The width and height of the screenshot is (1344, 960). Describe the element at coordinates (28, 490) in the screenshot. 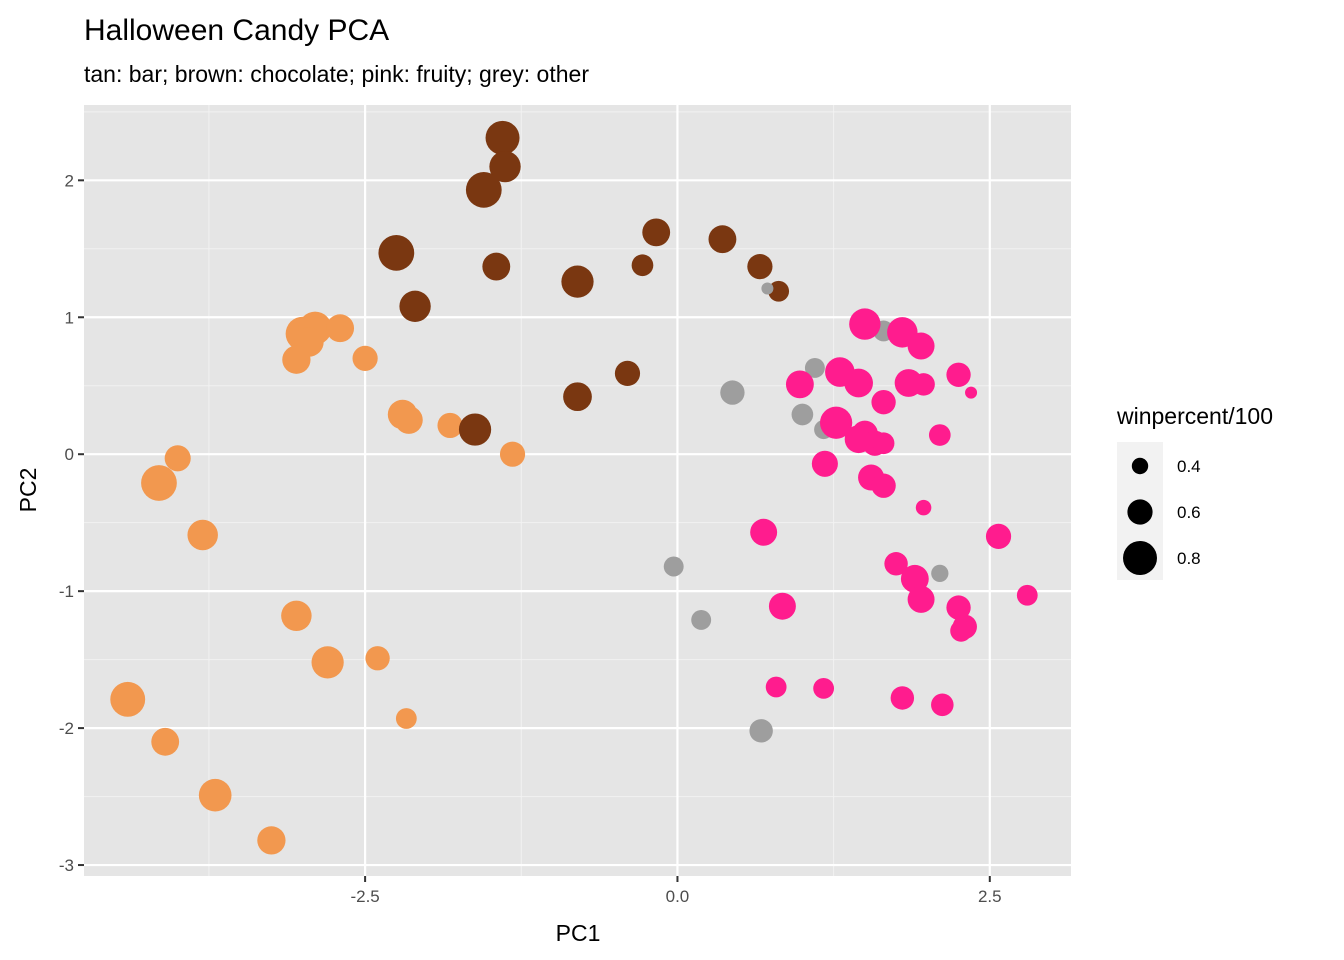

I see `y-axis-title: PC2` at that location.